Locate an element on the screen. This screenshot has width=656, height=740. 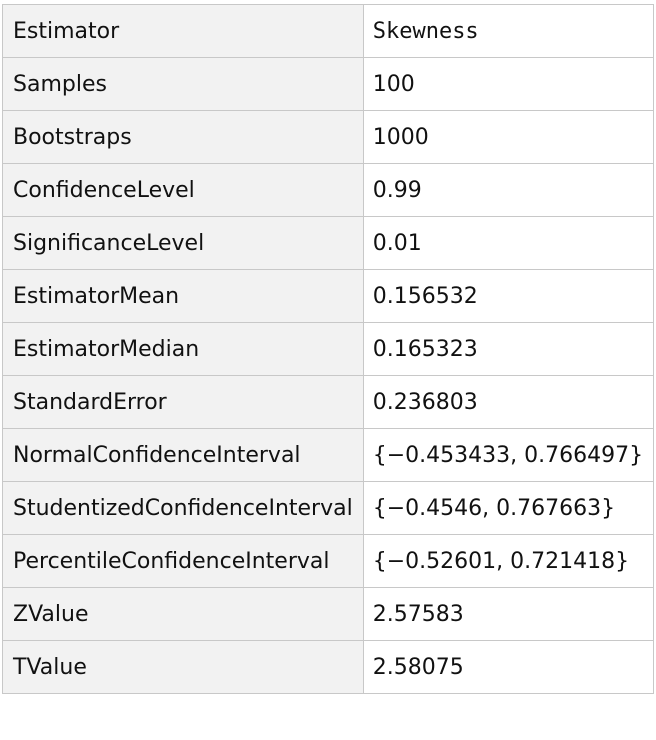
table-row: ConfidenceLevel 0.99 is located at coordinates (328, 190).